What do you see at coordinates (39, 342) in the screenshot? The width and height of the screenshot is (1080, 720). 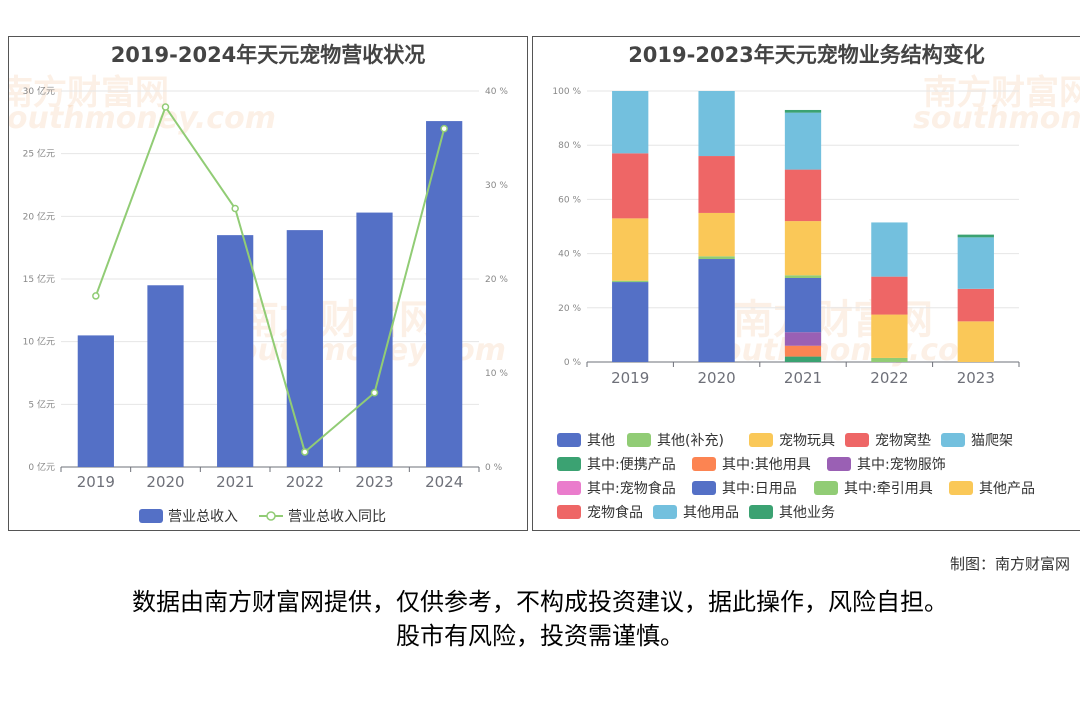 I see `y-tick-label: 10 亿元` at bounding box center [39, 342].